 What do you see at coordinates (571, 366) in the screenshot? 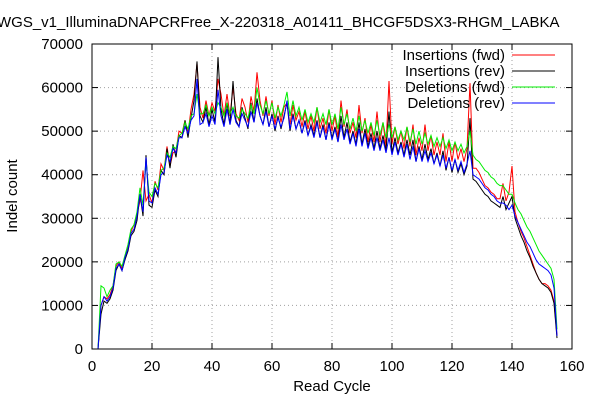
I see `x-tick-label: 160` at bounding box center [571, 366].